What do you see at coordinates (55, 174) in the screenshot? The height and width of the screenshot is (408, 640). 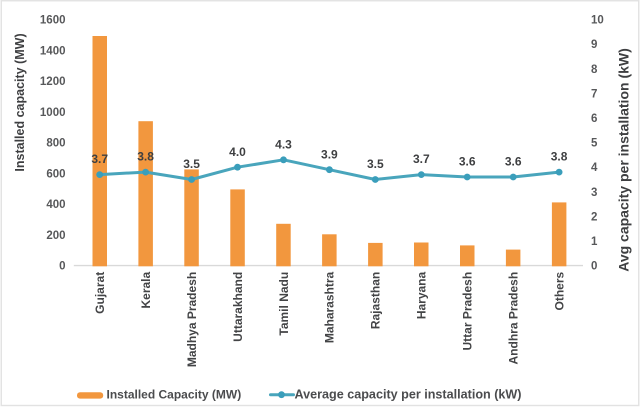 I see `svg-text: 600` at bounding box center [55, 174].